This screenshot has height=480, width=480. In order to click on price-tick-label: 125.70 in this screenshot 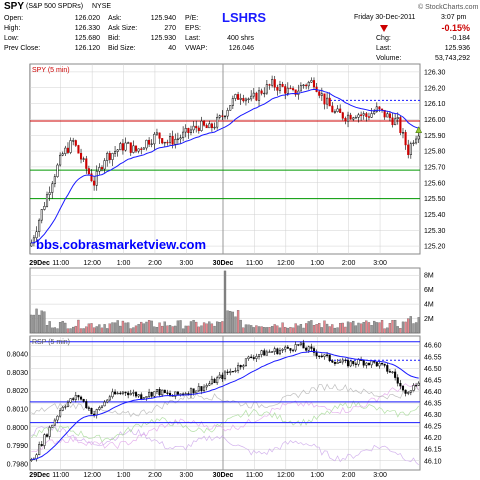, I will do `click(435, 167)`.